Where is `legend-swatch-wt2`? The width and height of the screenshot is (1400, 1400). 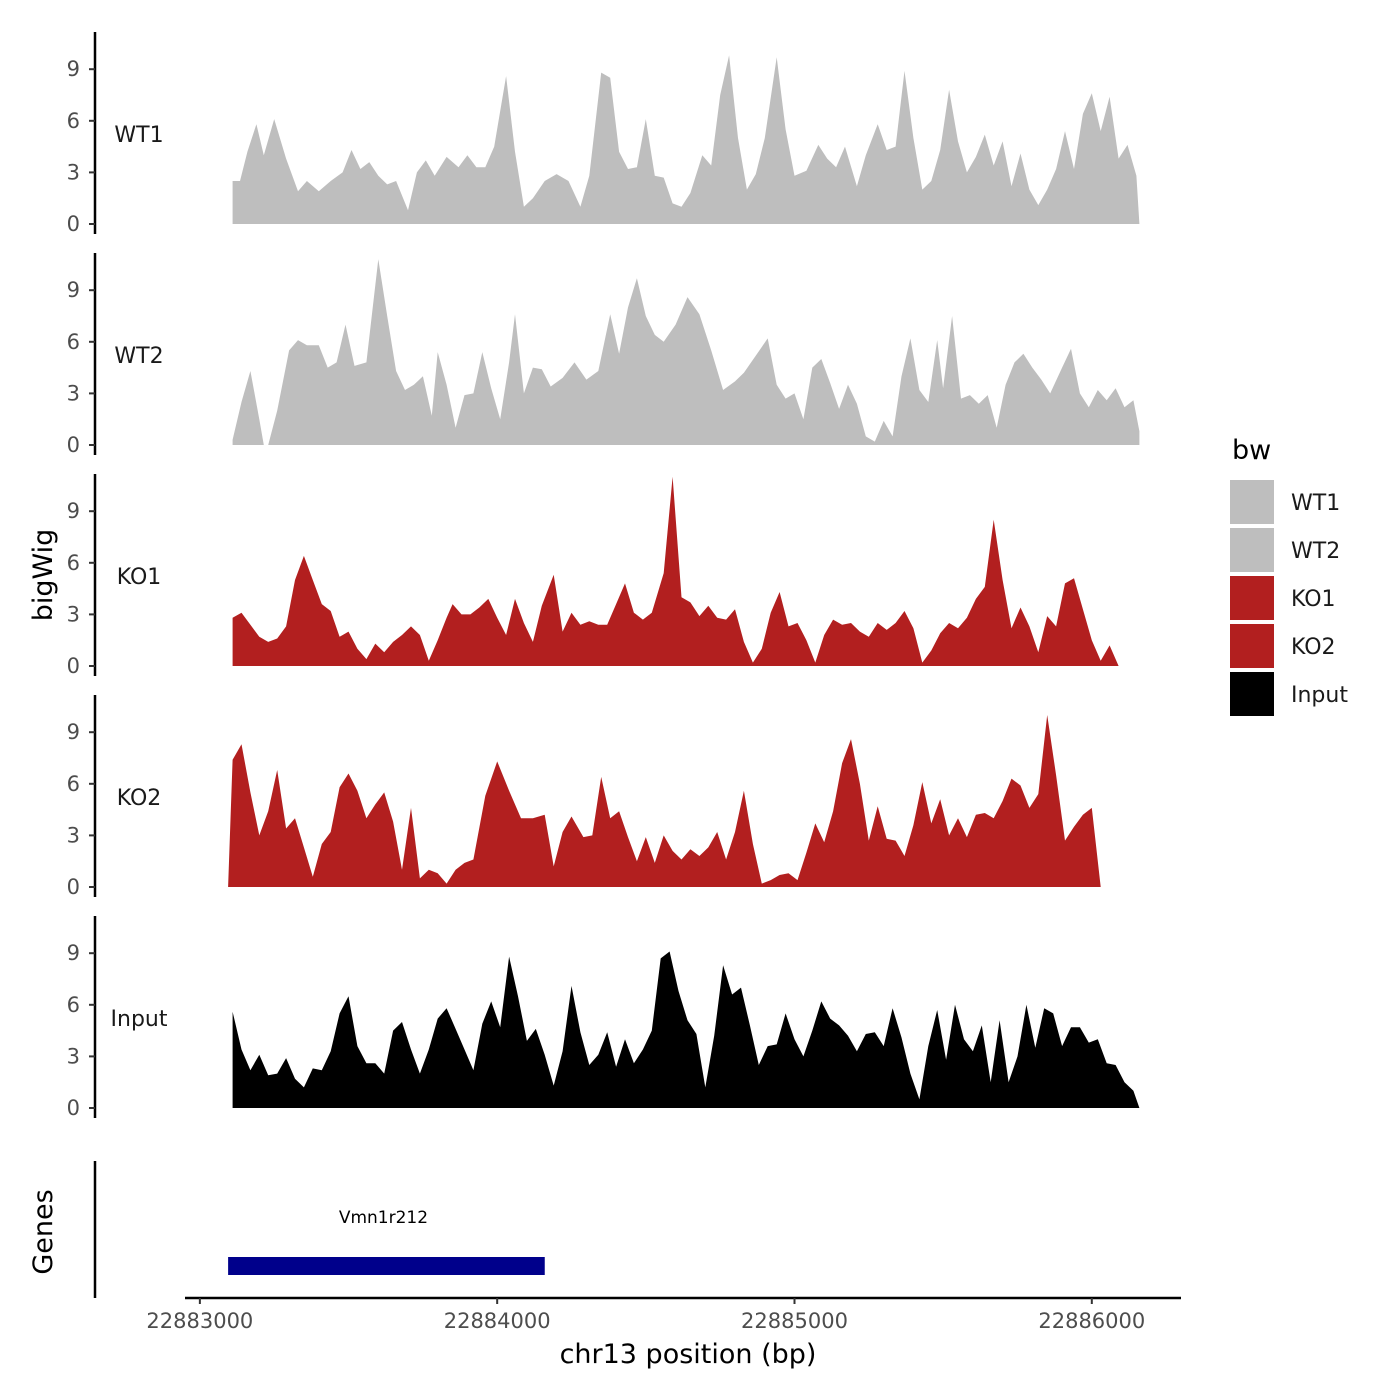 legend-swatch-wt2 is located at coordinates (1252, 550).